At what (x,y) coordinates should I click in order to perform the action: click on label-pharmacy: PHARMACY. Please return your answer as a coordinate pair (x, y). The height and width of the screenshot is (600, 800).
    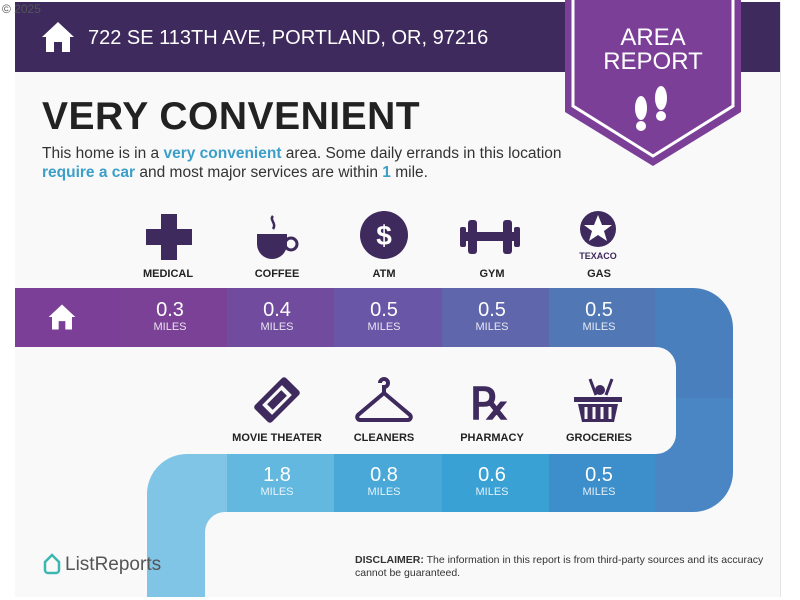
    Looking at the image, I should click on (492, 438).